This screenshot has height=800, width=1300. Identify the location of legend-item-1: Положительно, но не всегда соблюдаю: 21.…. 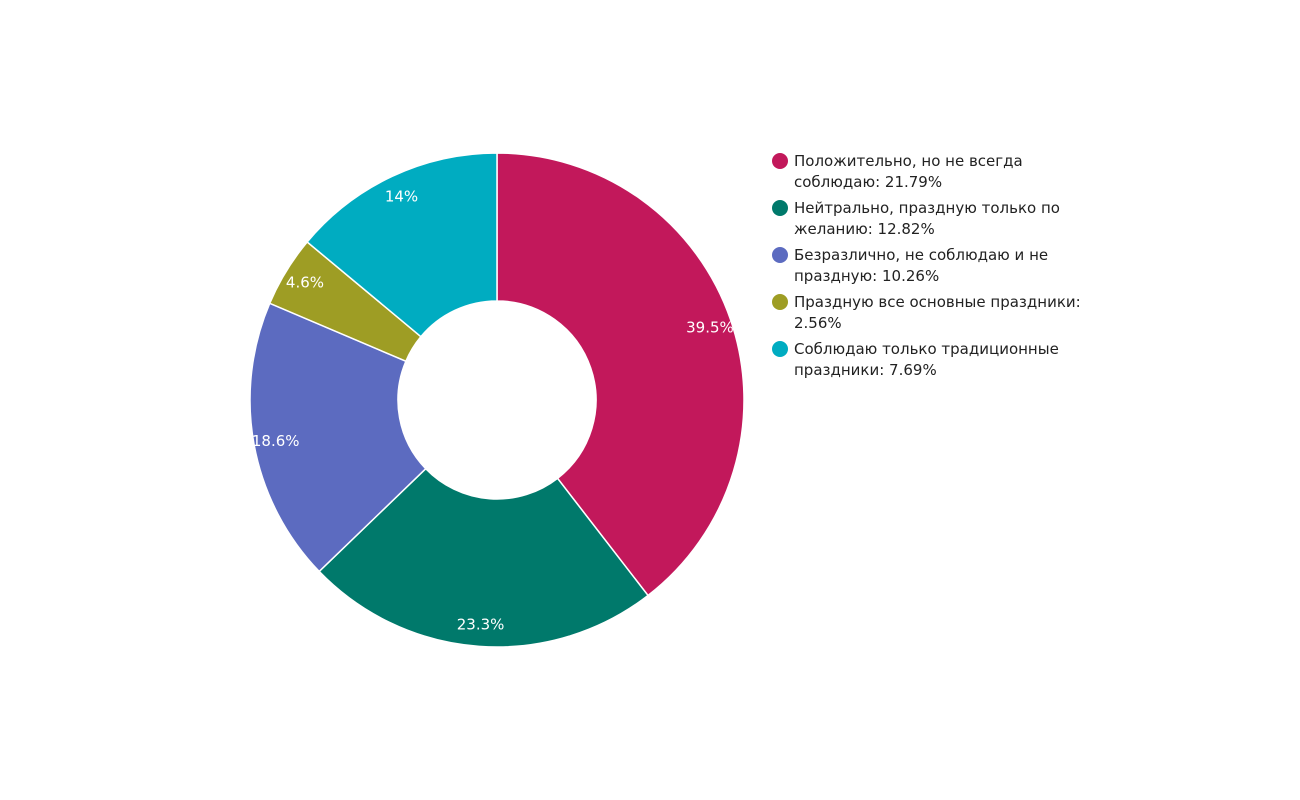
(932, 172).